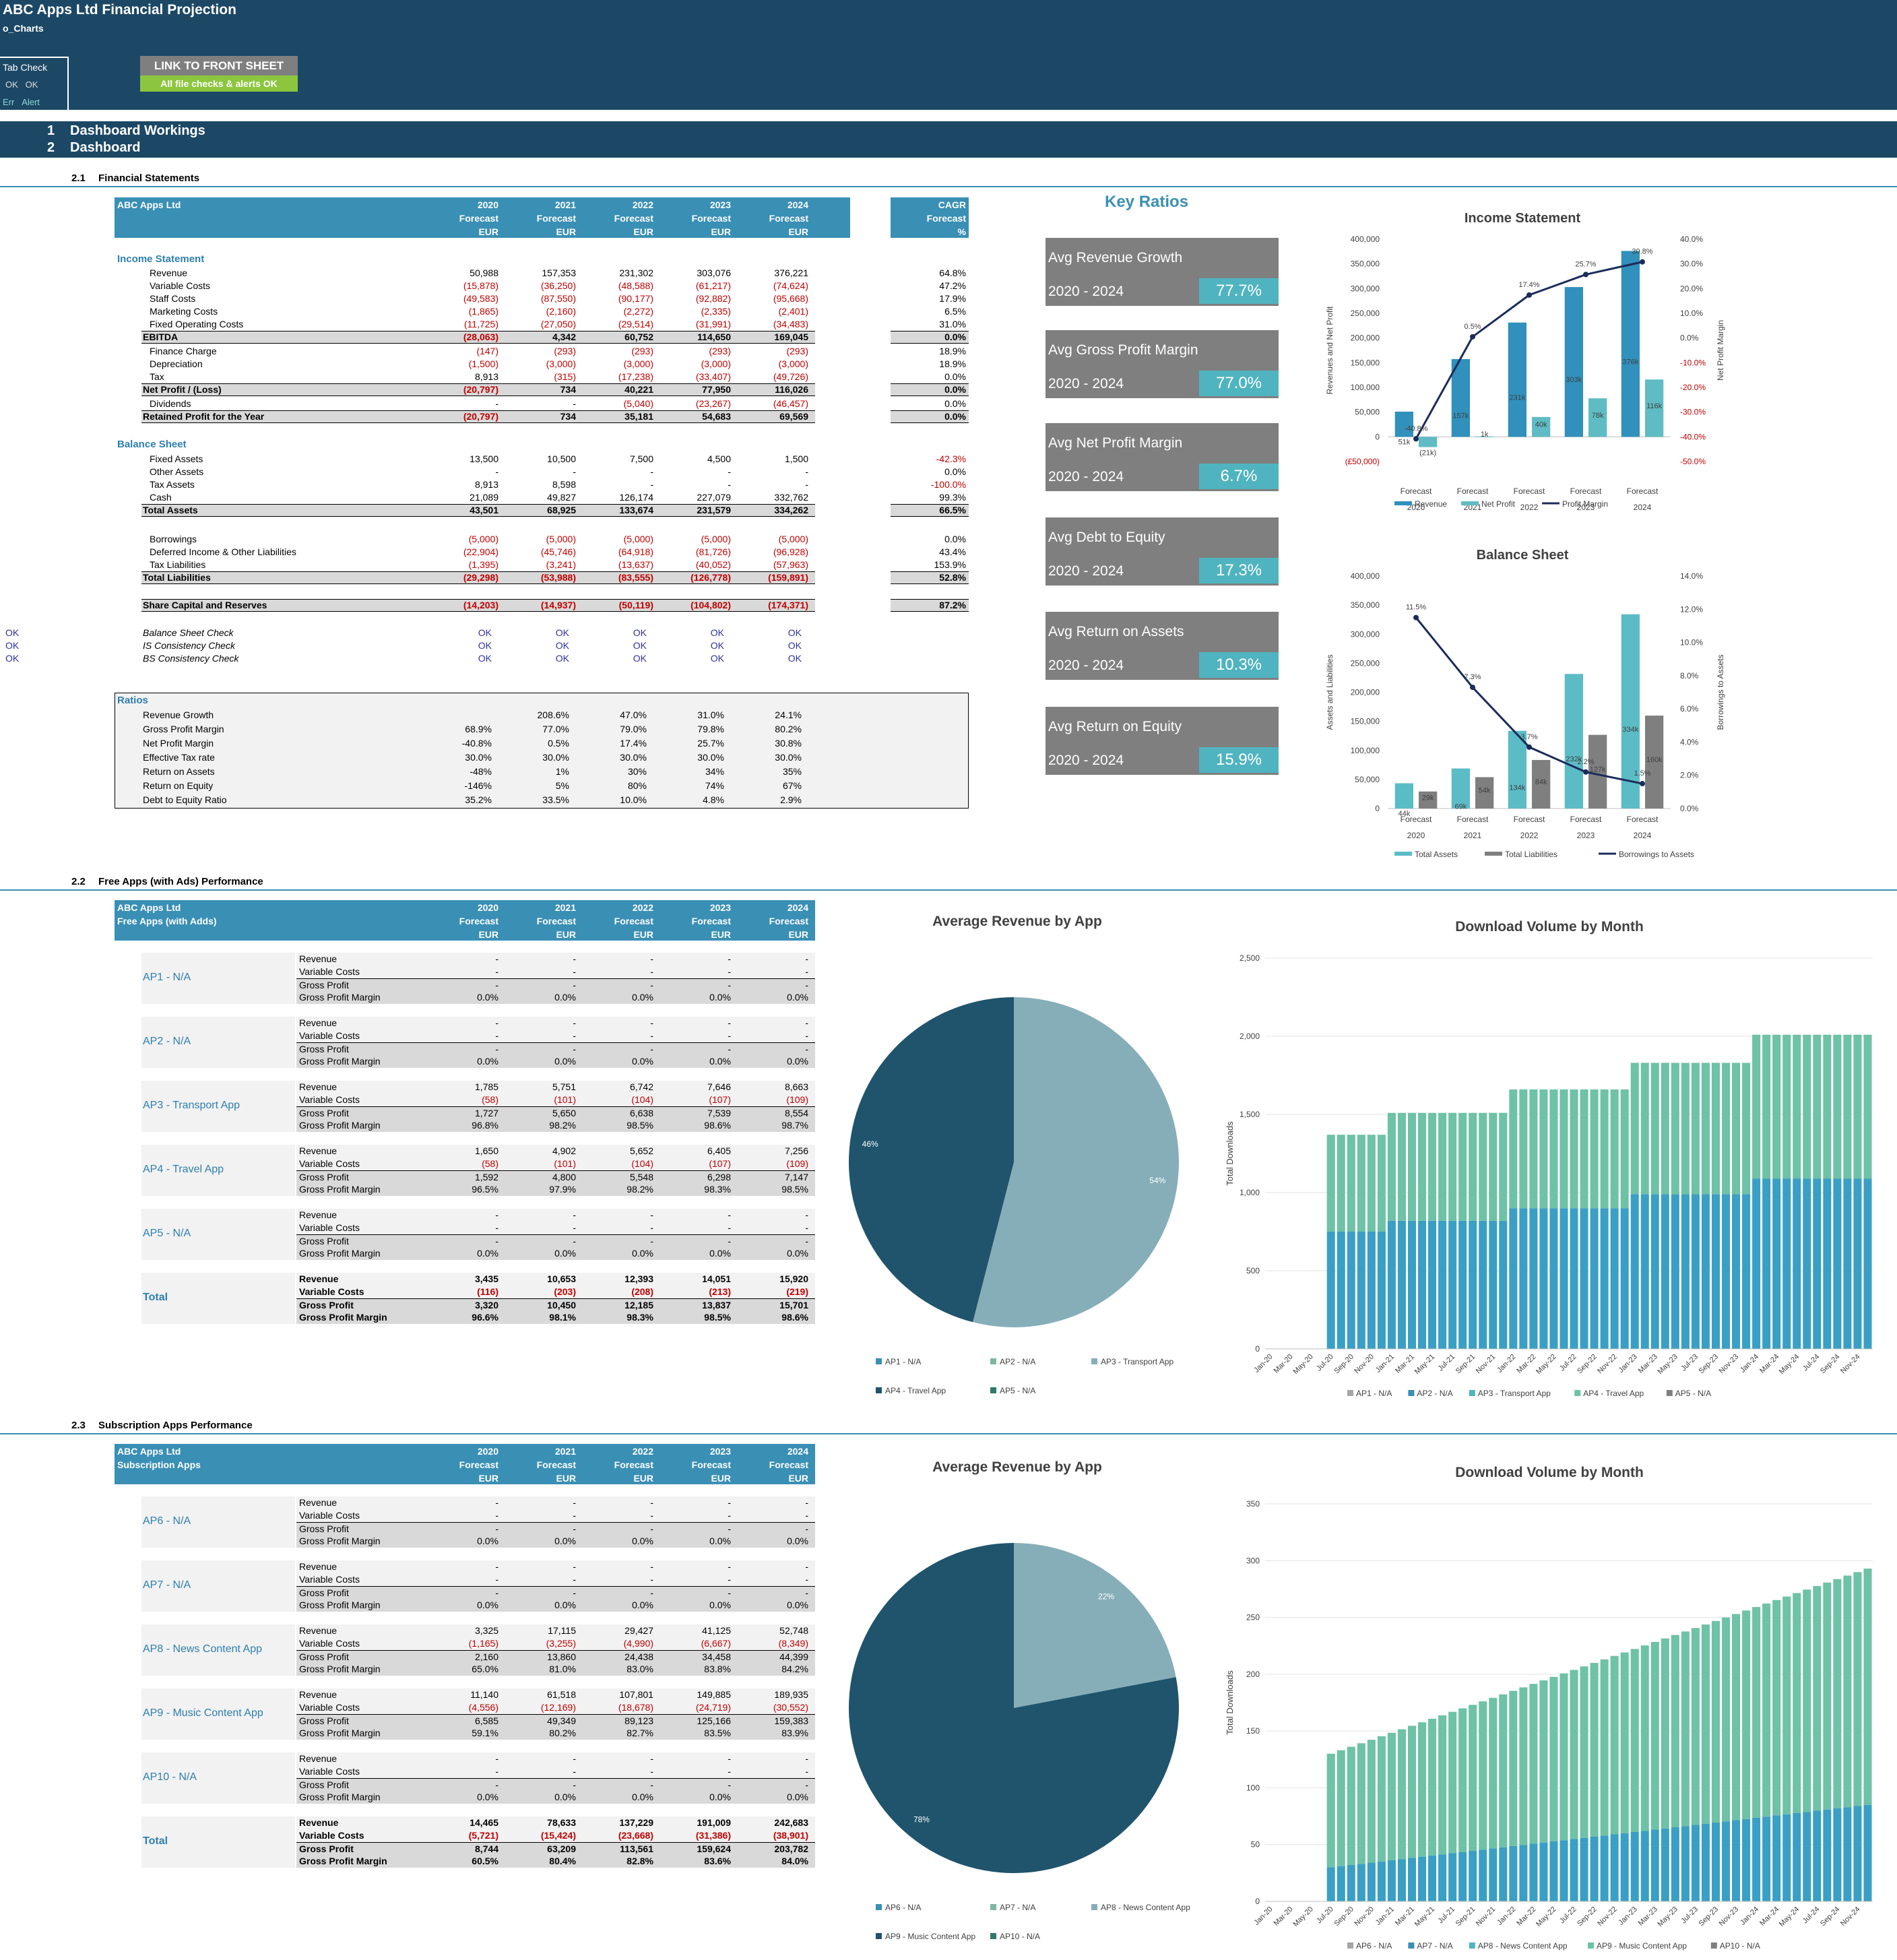 Image resolution: width=1897 pixels, height=1960 pixels. Describe the element at coordinates (1250, 1036) in the screenshot. I see `y-tick-label: 2,000` at that location.